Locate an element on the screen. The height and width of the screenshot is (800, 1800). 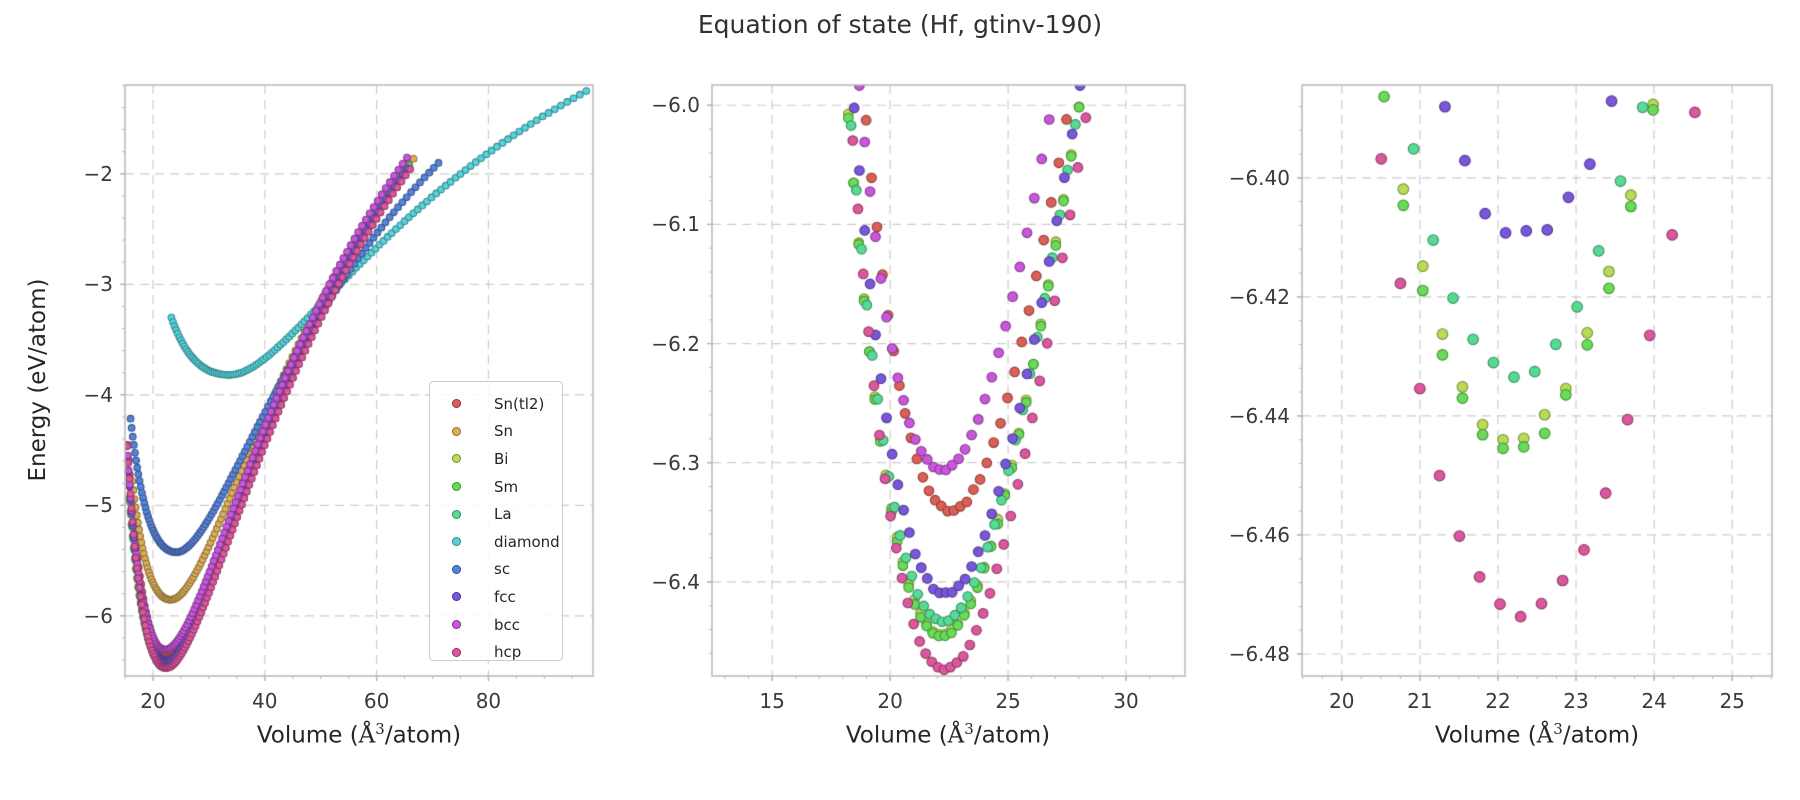
subplot3-y-tick-label: −6.46 is located at coordinates (1259, 534).